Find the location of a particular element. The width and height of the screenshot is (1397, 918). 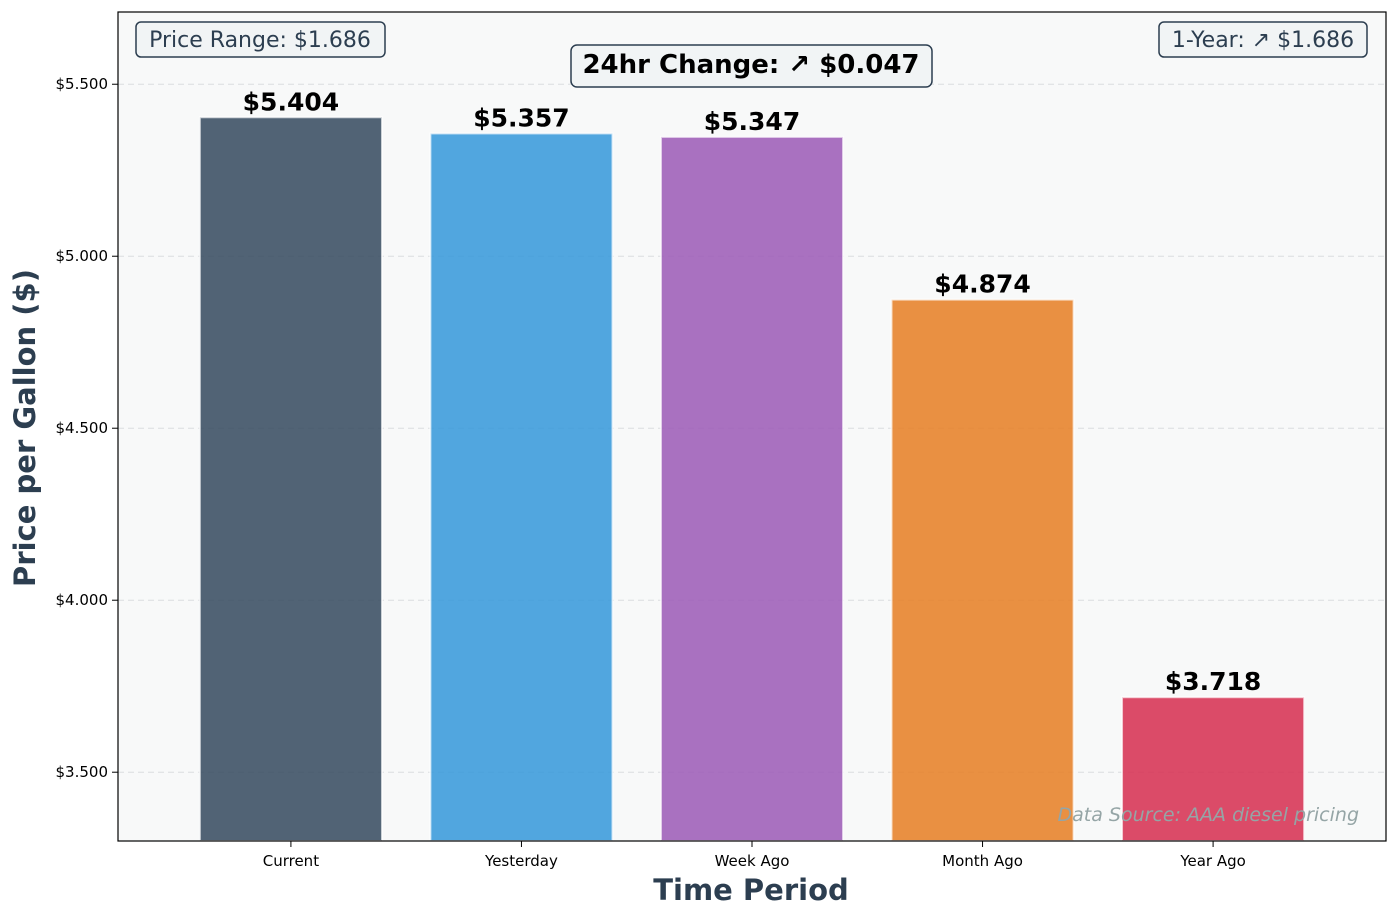

bar-value-label: $4.874 is located at coordinates (982, 284).